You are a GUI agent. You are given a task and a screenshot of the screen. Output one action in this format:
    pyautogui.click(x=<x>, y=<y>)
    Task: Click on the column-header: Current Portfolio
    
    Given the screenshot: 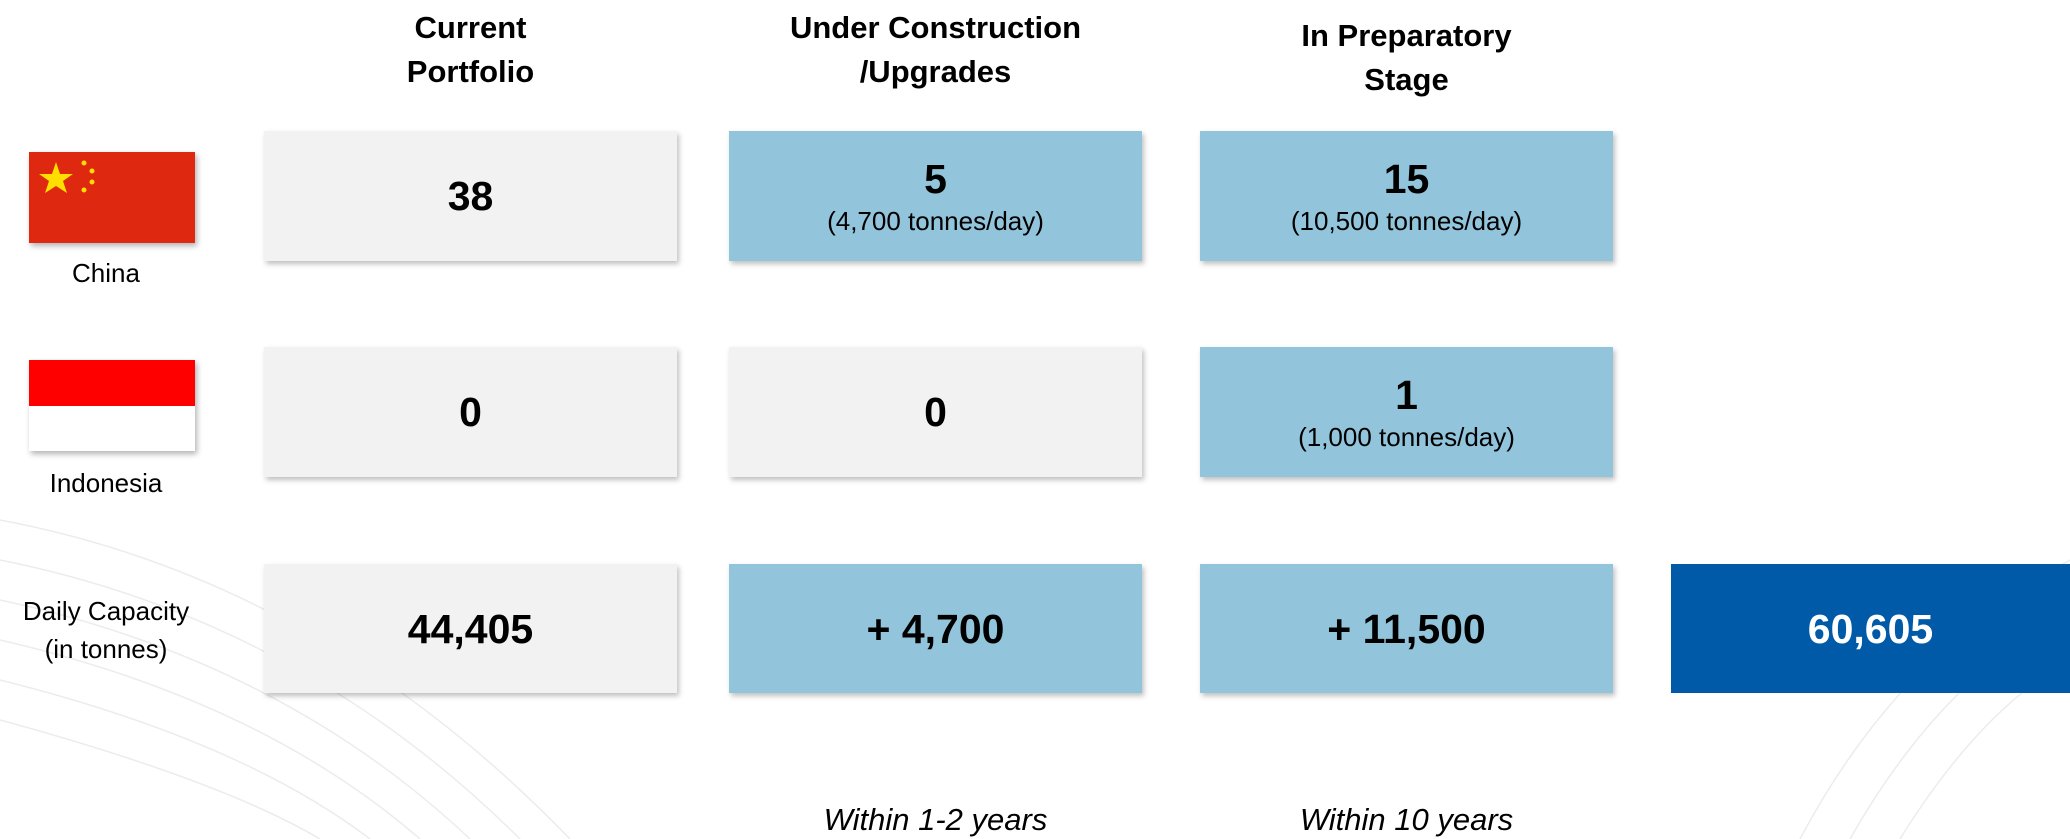 What is the action you would take?
    pyautogui.click(x=470, y=50)
    